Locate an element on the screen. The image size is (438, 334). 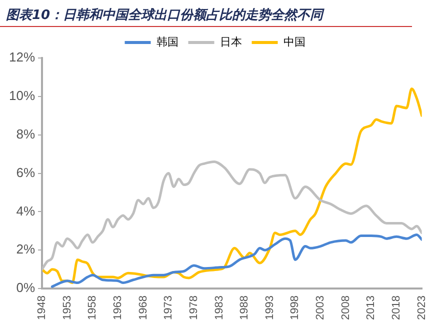
x-tick-label: 2023 is located at coordinates (422, 308).